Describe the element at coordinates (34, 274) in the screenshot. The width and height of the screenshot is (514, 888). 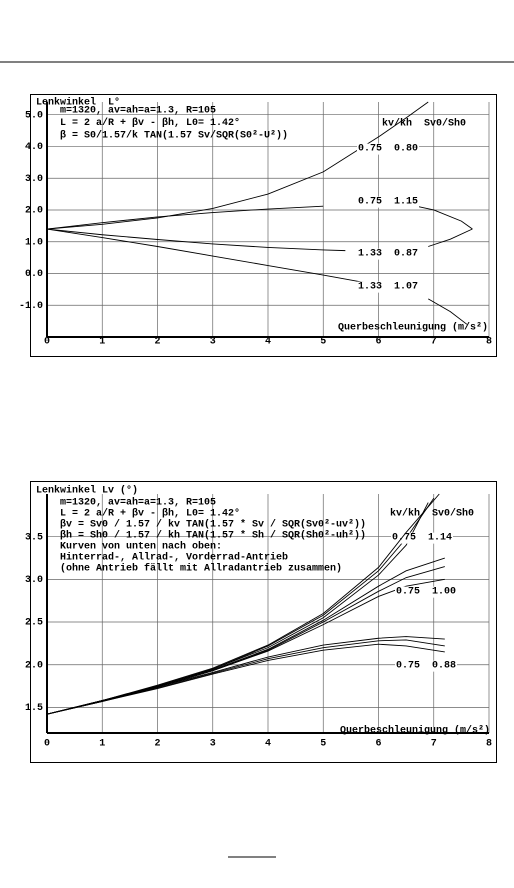
I see `y-tick-label: 0.0` at that location.